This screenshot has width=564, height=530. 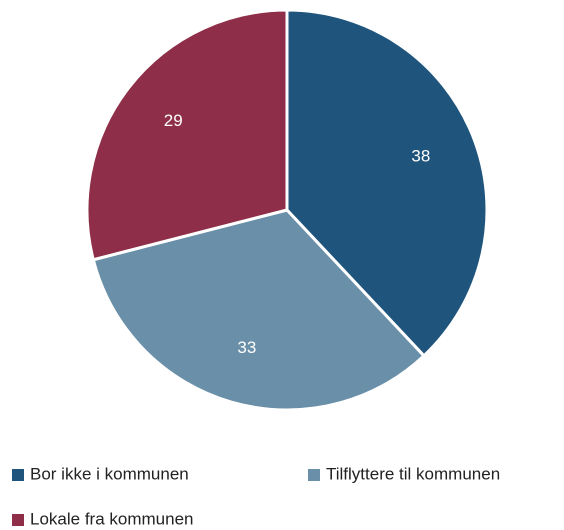 I want to click on slice-label: 29, so click(x=173, y=120).